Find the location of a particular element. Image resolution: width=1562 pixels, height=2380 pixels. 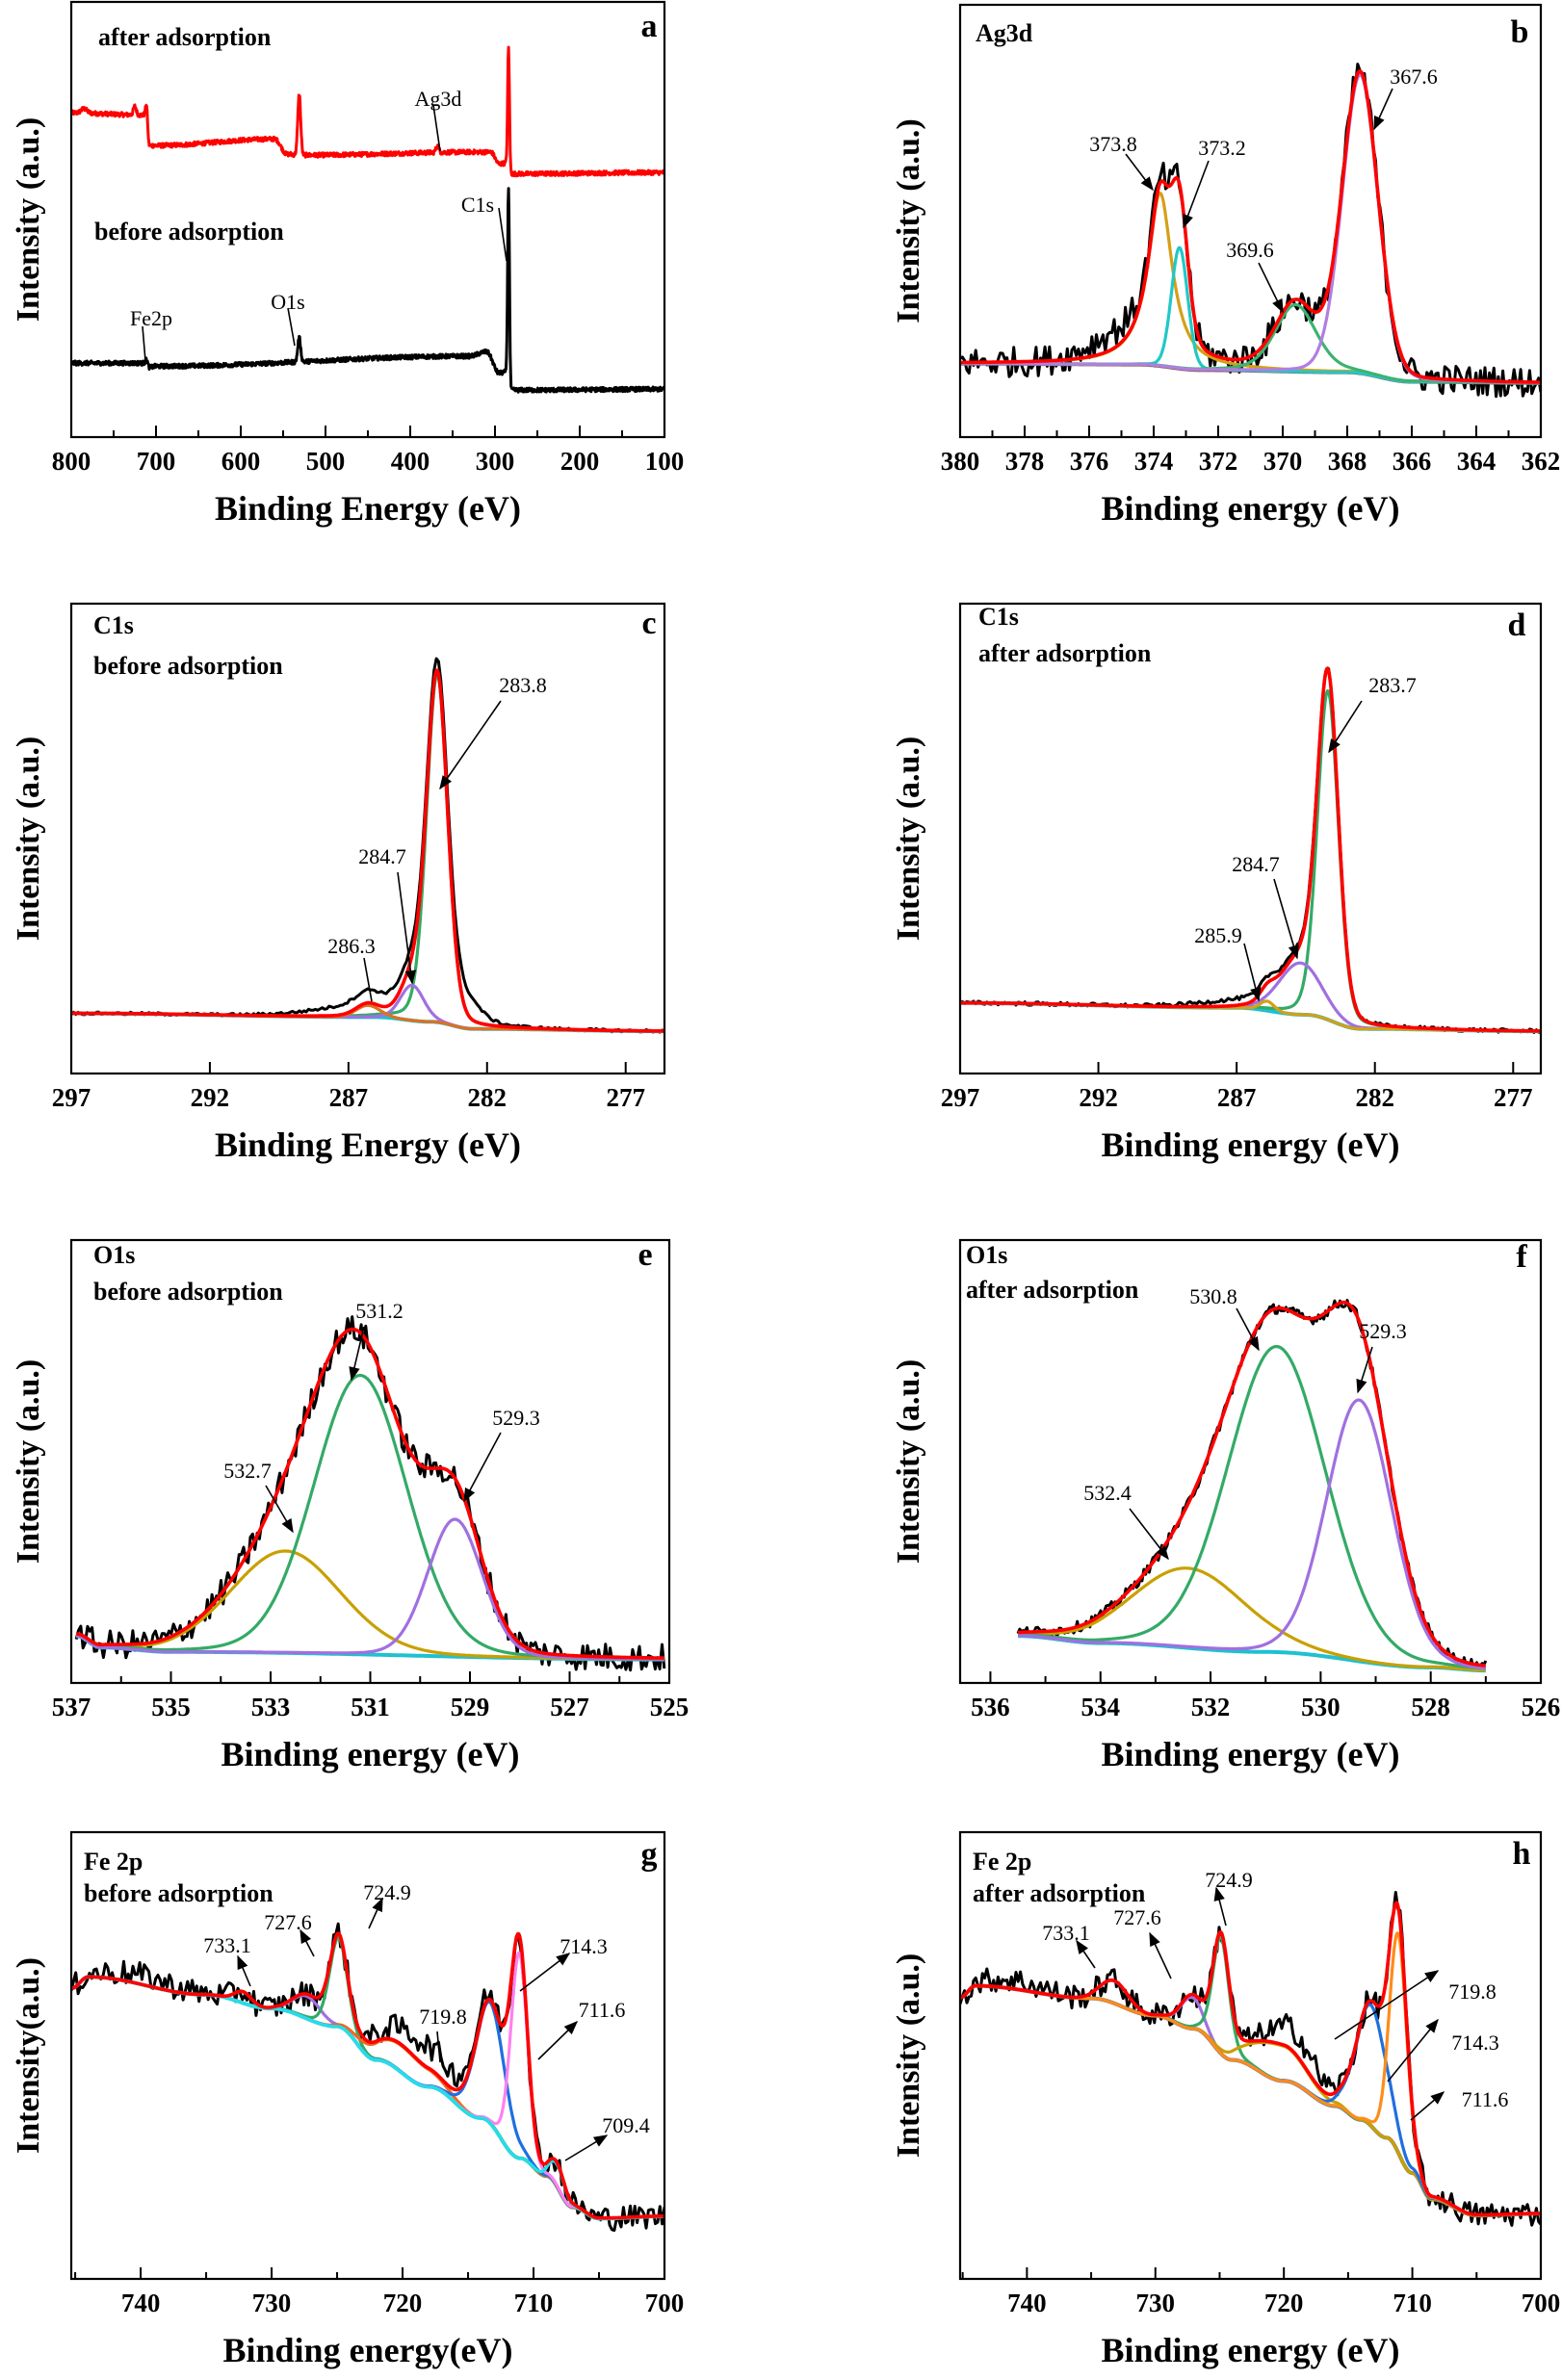

x-tick-label: 527 is located at coordinates (569, 1707).